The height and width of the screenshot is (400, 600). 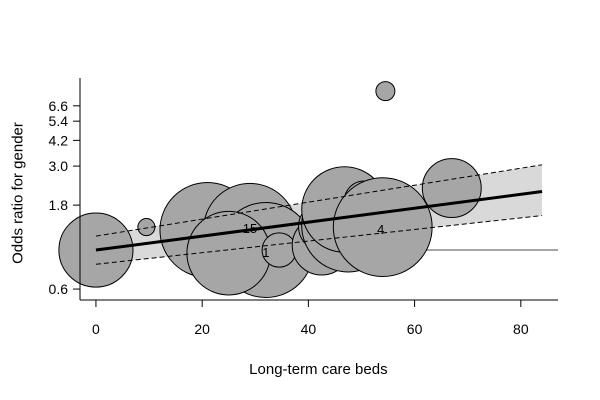 What do you see at coordinates (250, 228) in the screenshot?
I see `bubble-label-3: 15` at bounding box center [250, 228].